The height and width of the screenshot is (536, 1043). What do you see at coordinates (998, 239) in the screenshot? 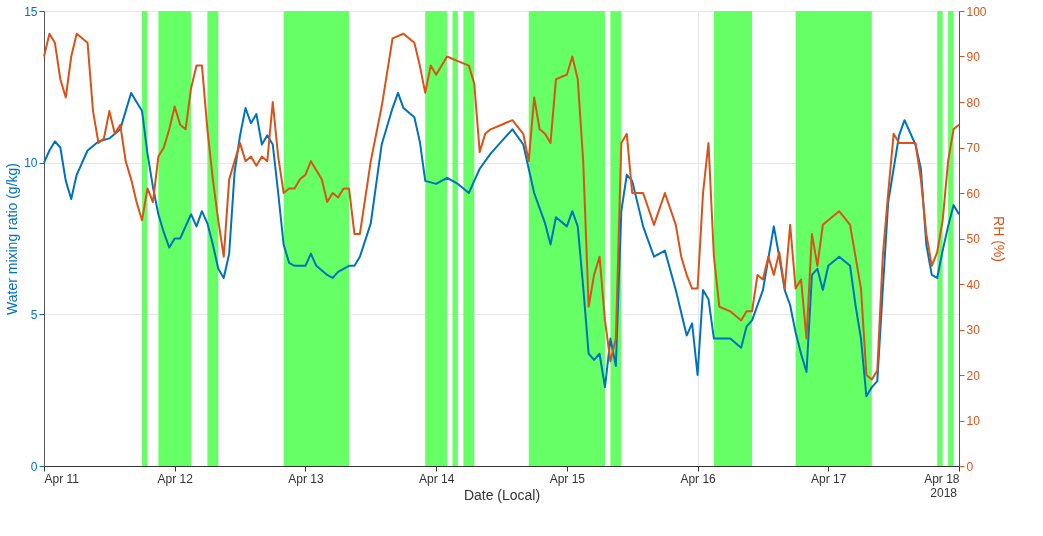
I see `y2-axis-title: RH (%)` at bounding box center [998, 239].